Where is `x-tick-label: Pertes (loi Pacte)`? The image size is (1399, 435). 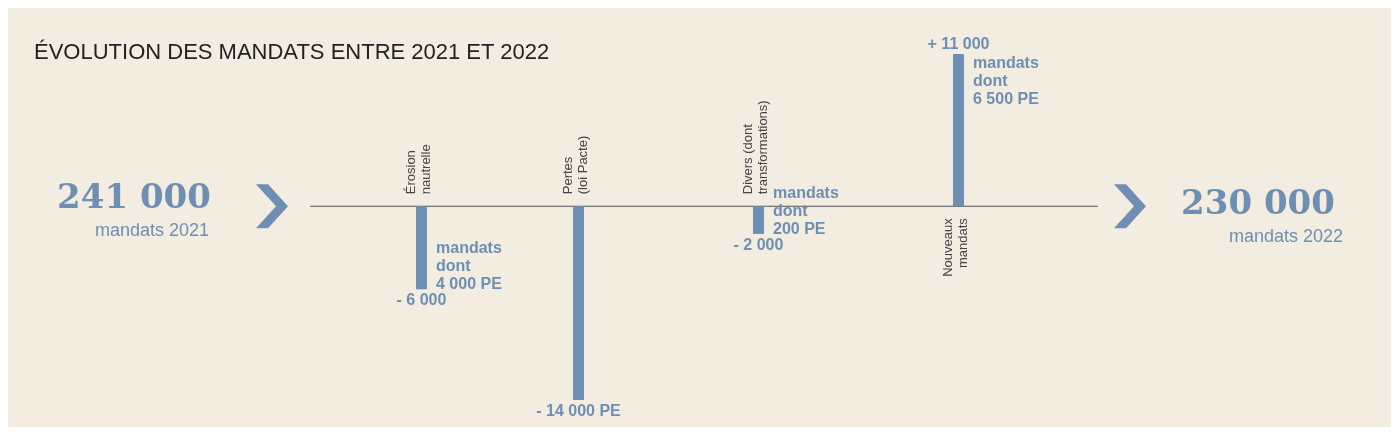 x-tick-label: Pertes (loi Pacte) is located at coordinates (575, 165).